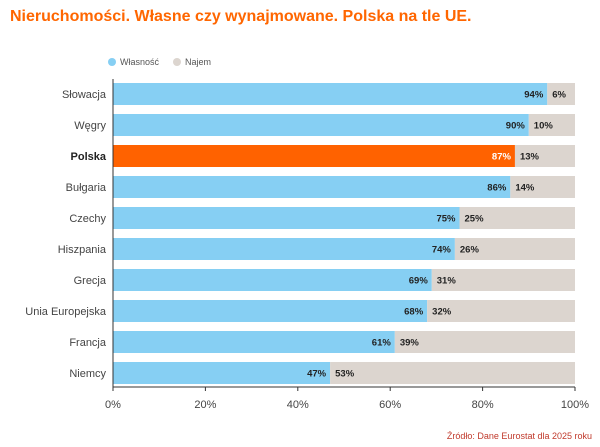 The image size is (600, 447). Describe the element at coordinates (87, 374) in the screenshot. I see `category-label-niemcy: Niemcy` at that location.